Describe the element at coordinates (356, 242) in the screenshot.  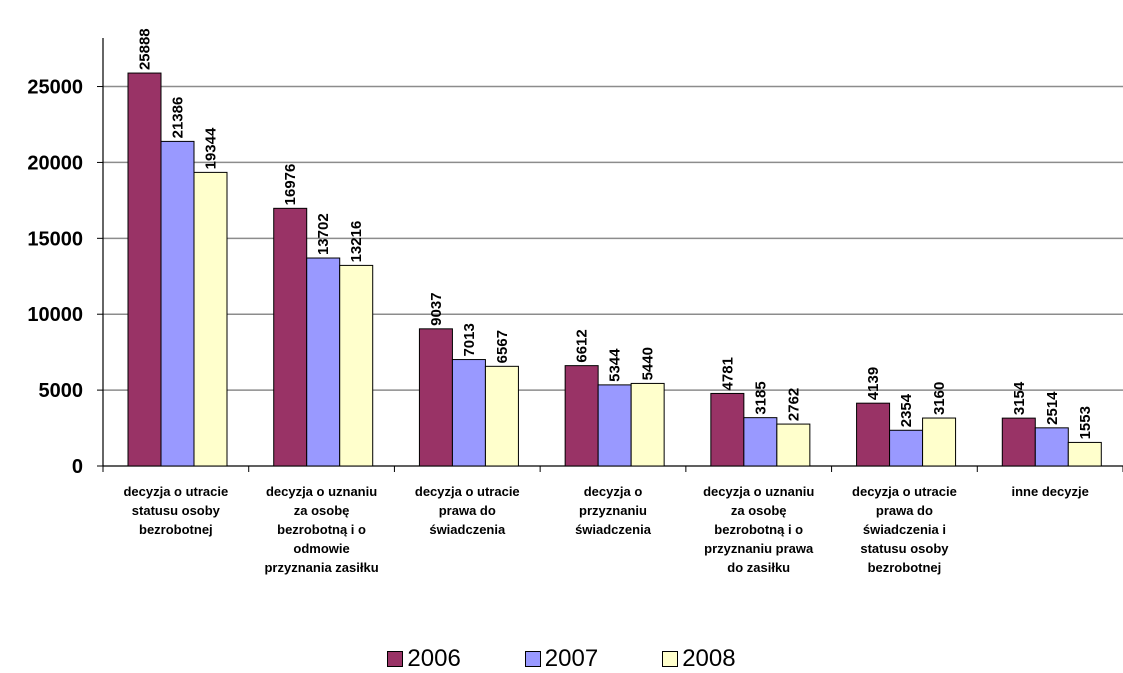
I see `data-label: 13216` at that location.